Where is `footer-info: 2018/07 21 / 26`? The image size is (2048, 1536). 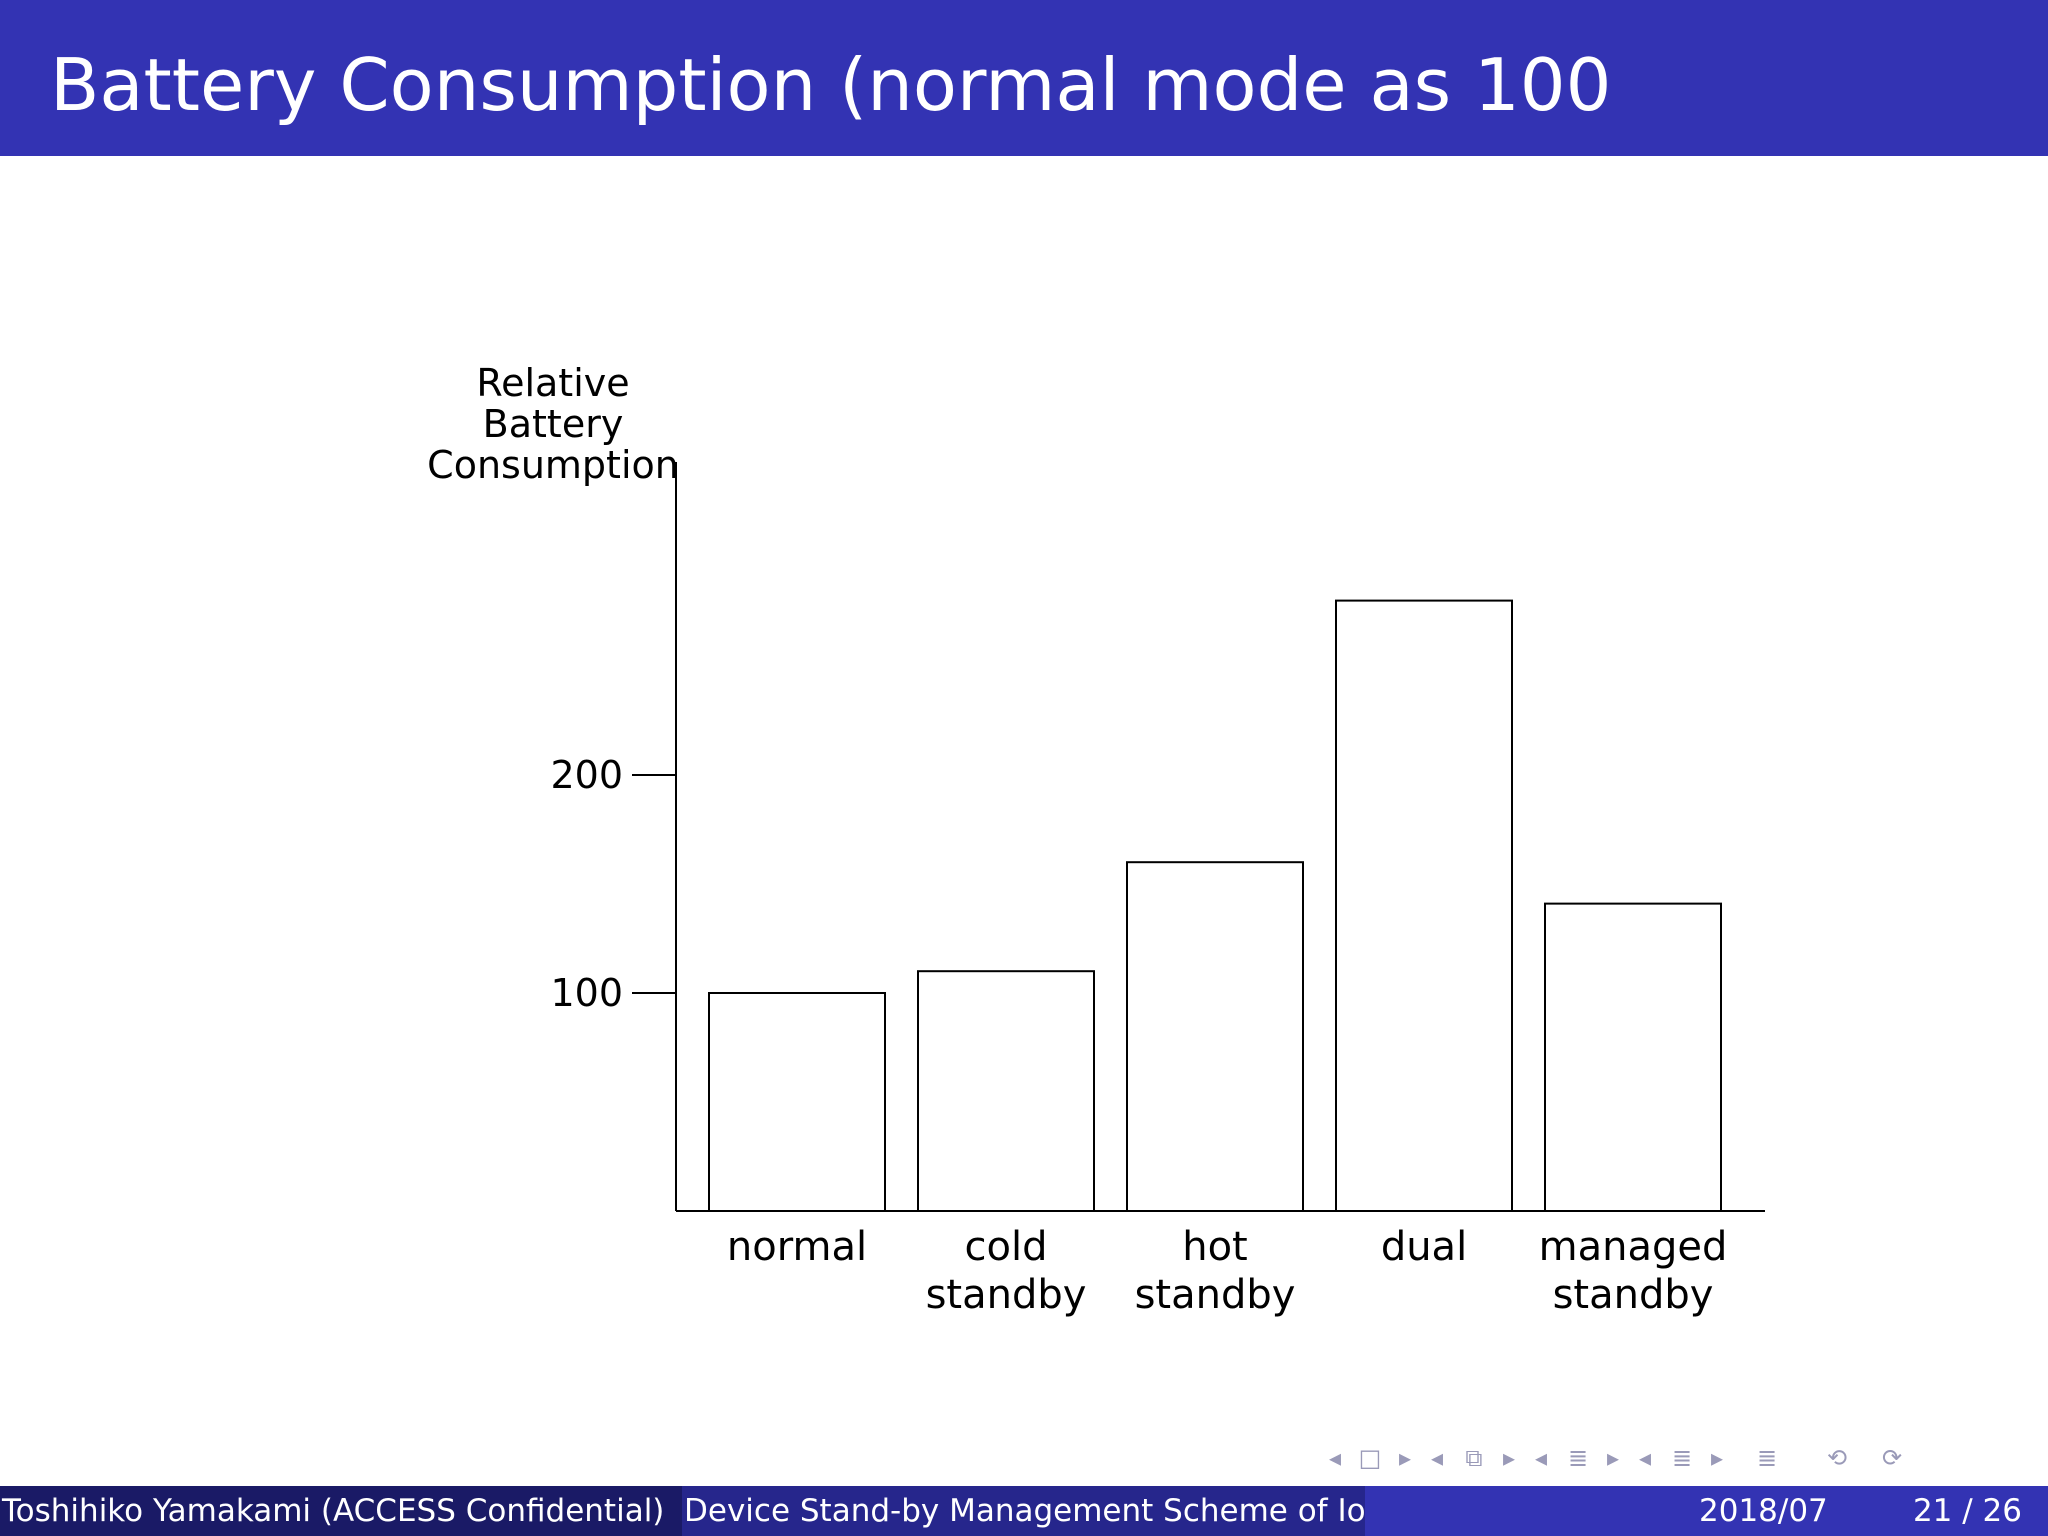
footer-info: 2018/07 21 / 26 is located at coordinates (1706, 1511).